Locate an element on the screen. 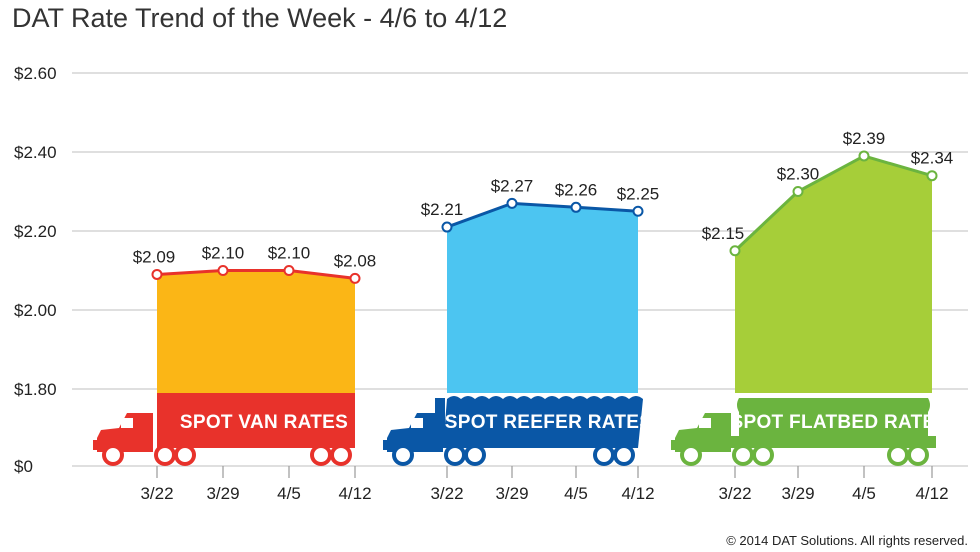 This screenshot has height=552, width=980. truck-icon: SPOT FLATBED RATES is located at coordinates (810, 432).